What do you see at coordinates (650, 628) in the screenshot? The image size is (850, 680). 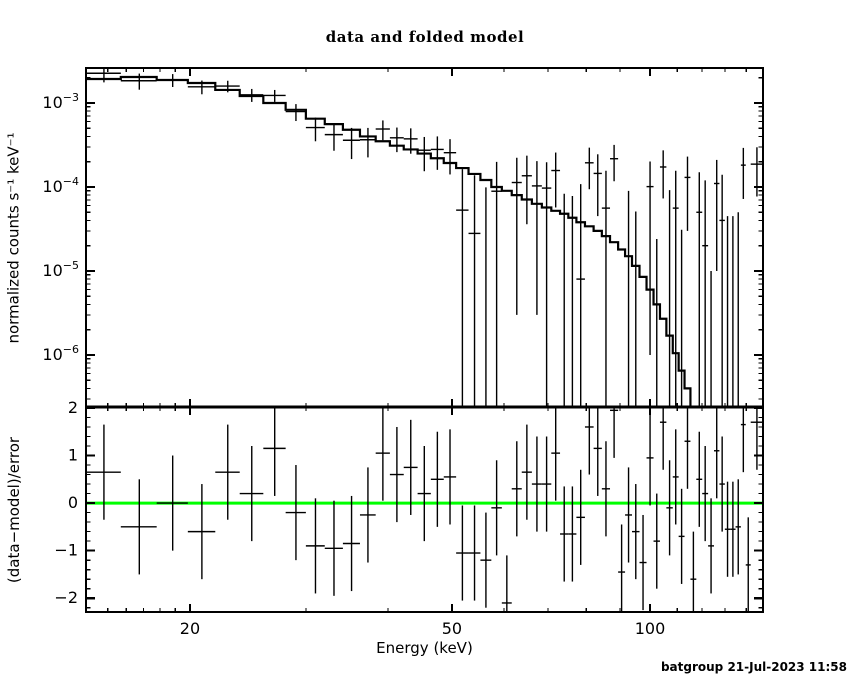 I see `svg-text: 100` at bounding box center [650, 628].